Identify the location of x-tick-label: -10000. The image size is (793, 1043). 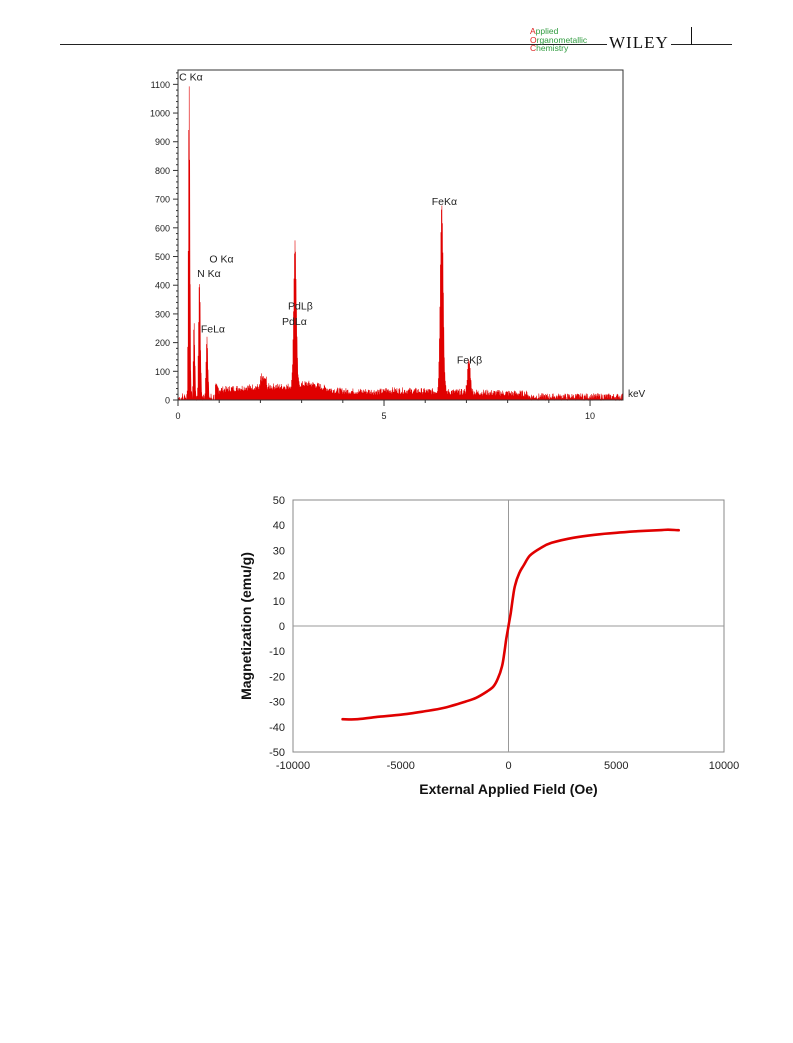
(293, 766).